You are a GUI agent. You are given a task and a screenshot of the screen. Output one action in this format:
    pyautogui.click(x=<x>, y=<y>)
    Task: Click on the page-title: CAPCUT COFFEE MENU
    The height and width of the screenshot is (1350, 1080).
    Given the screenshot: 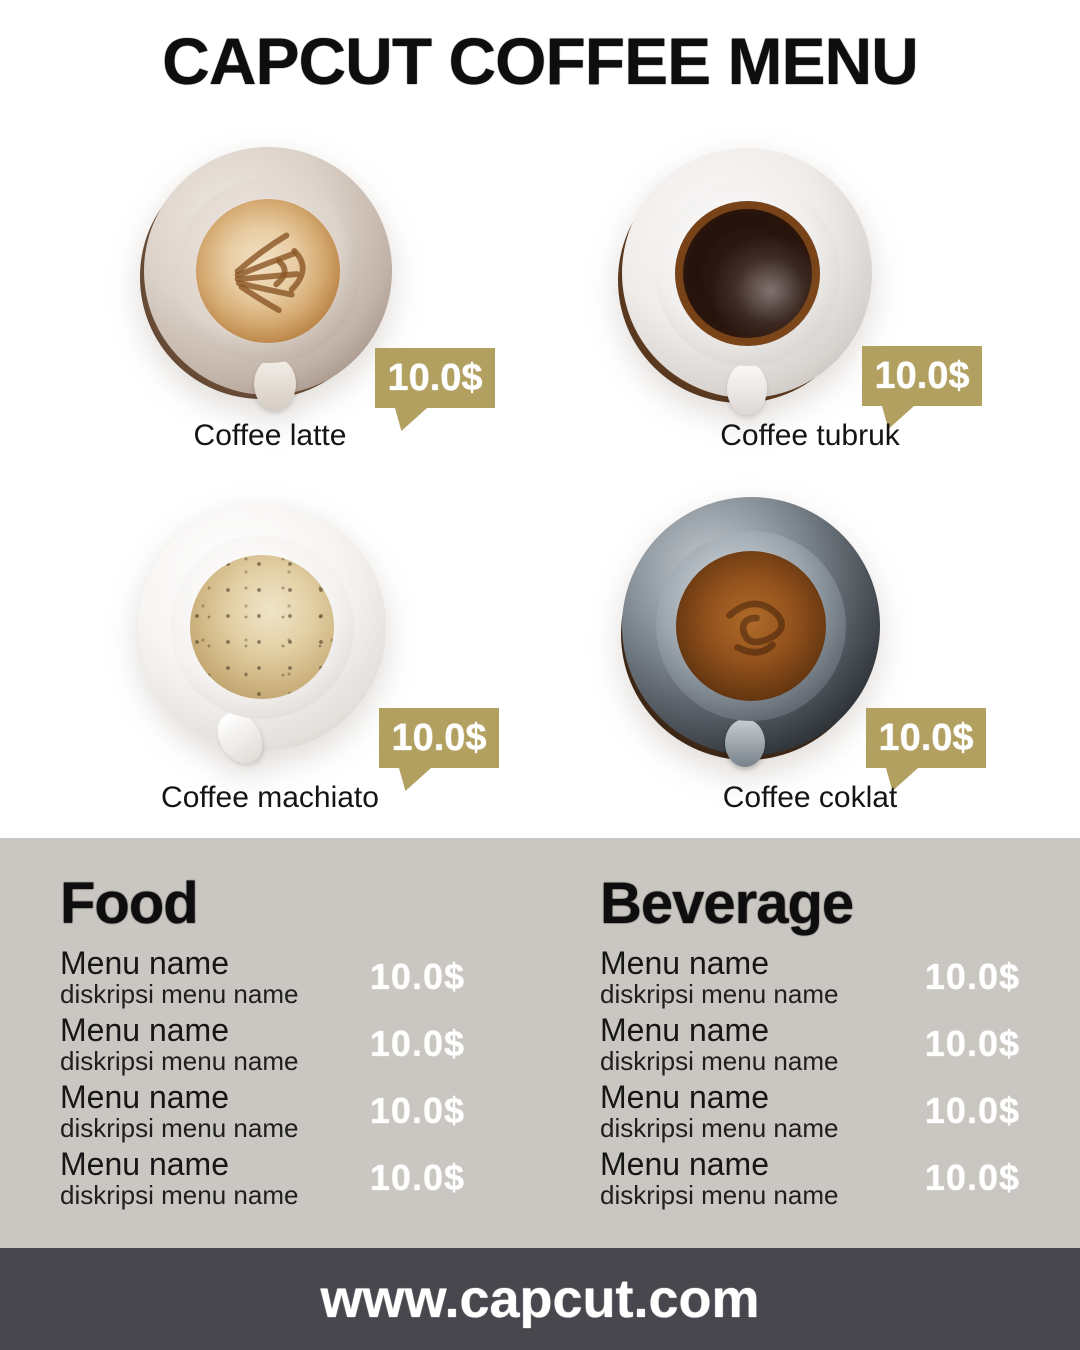 What is the action you would take?
    pyautogui.click(x=540, y=61)
    